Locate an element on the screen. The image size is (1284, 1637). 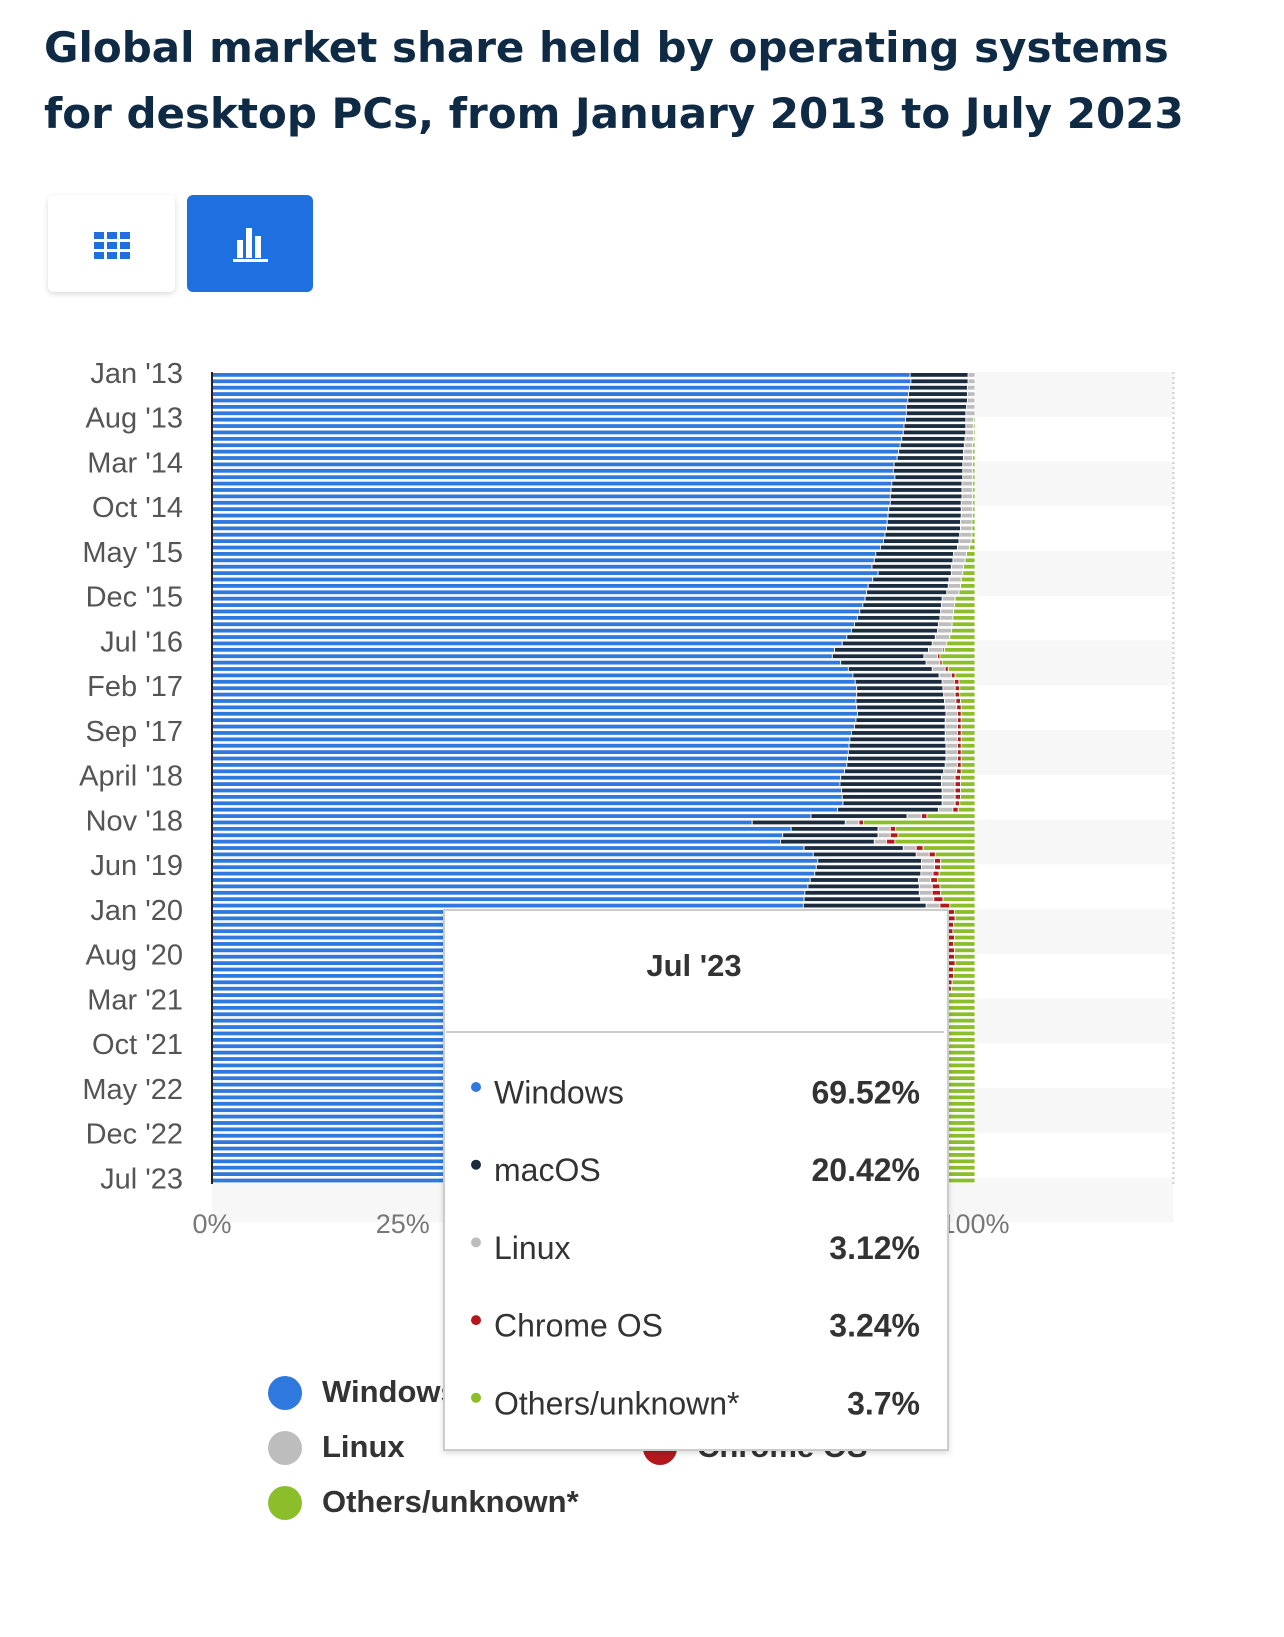
tooltip-value: 3.7% is located at coordinates (883, 1403).